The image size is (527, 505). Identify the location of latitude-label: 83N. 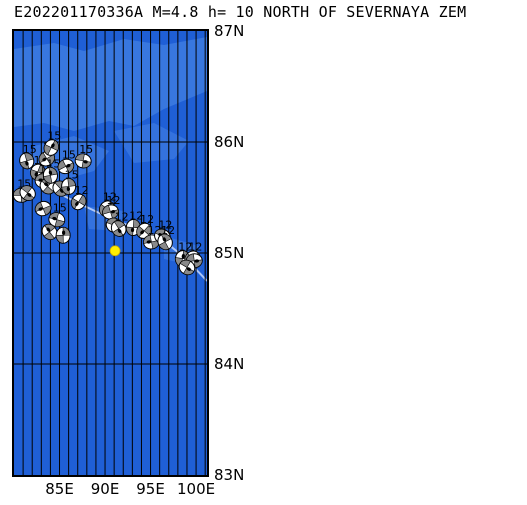
(229, 475).